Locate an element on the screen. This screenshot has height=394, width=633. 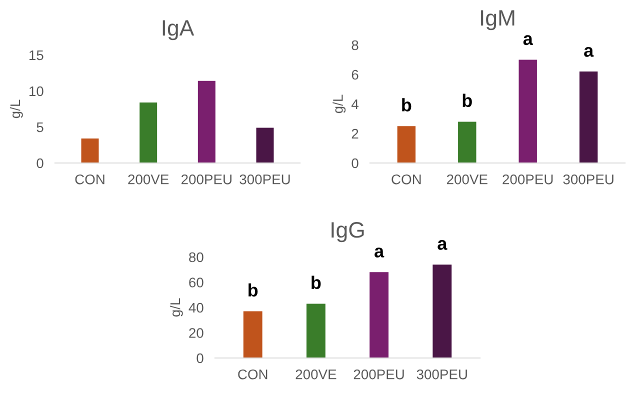
y-tick-label: 60 is located at coordinates (196, 283).